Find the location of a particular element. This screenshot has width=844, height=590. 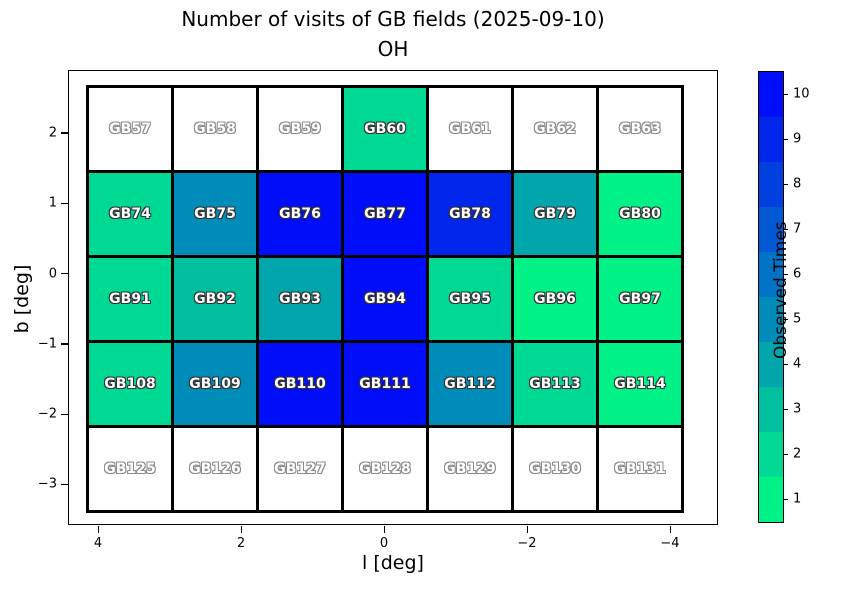

field-label: GB58 is located at coordinates (215, 129).